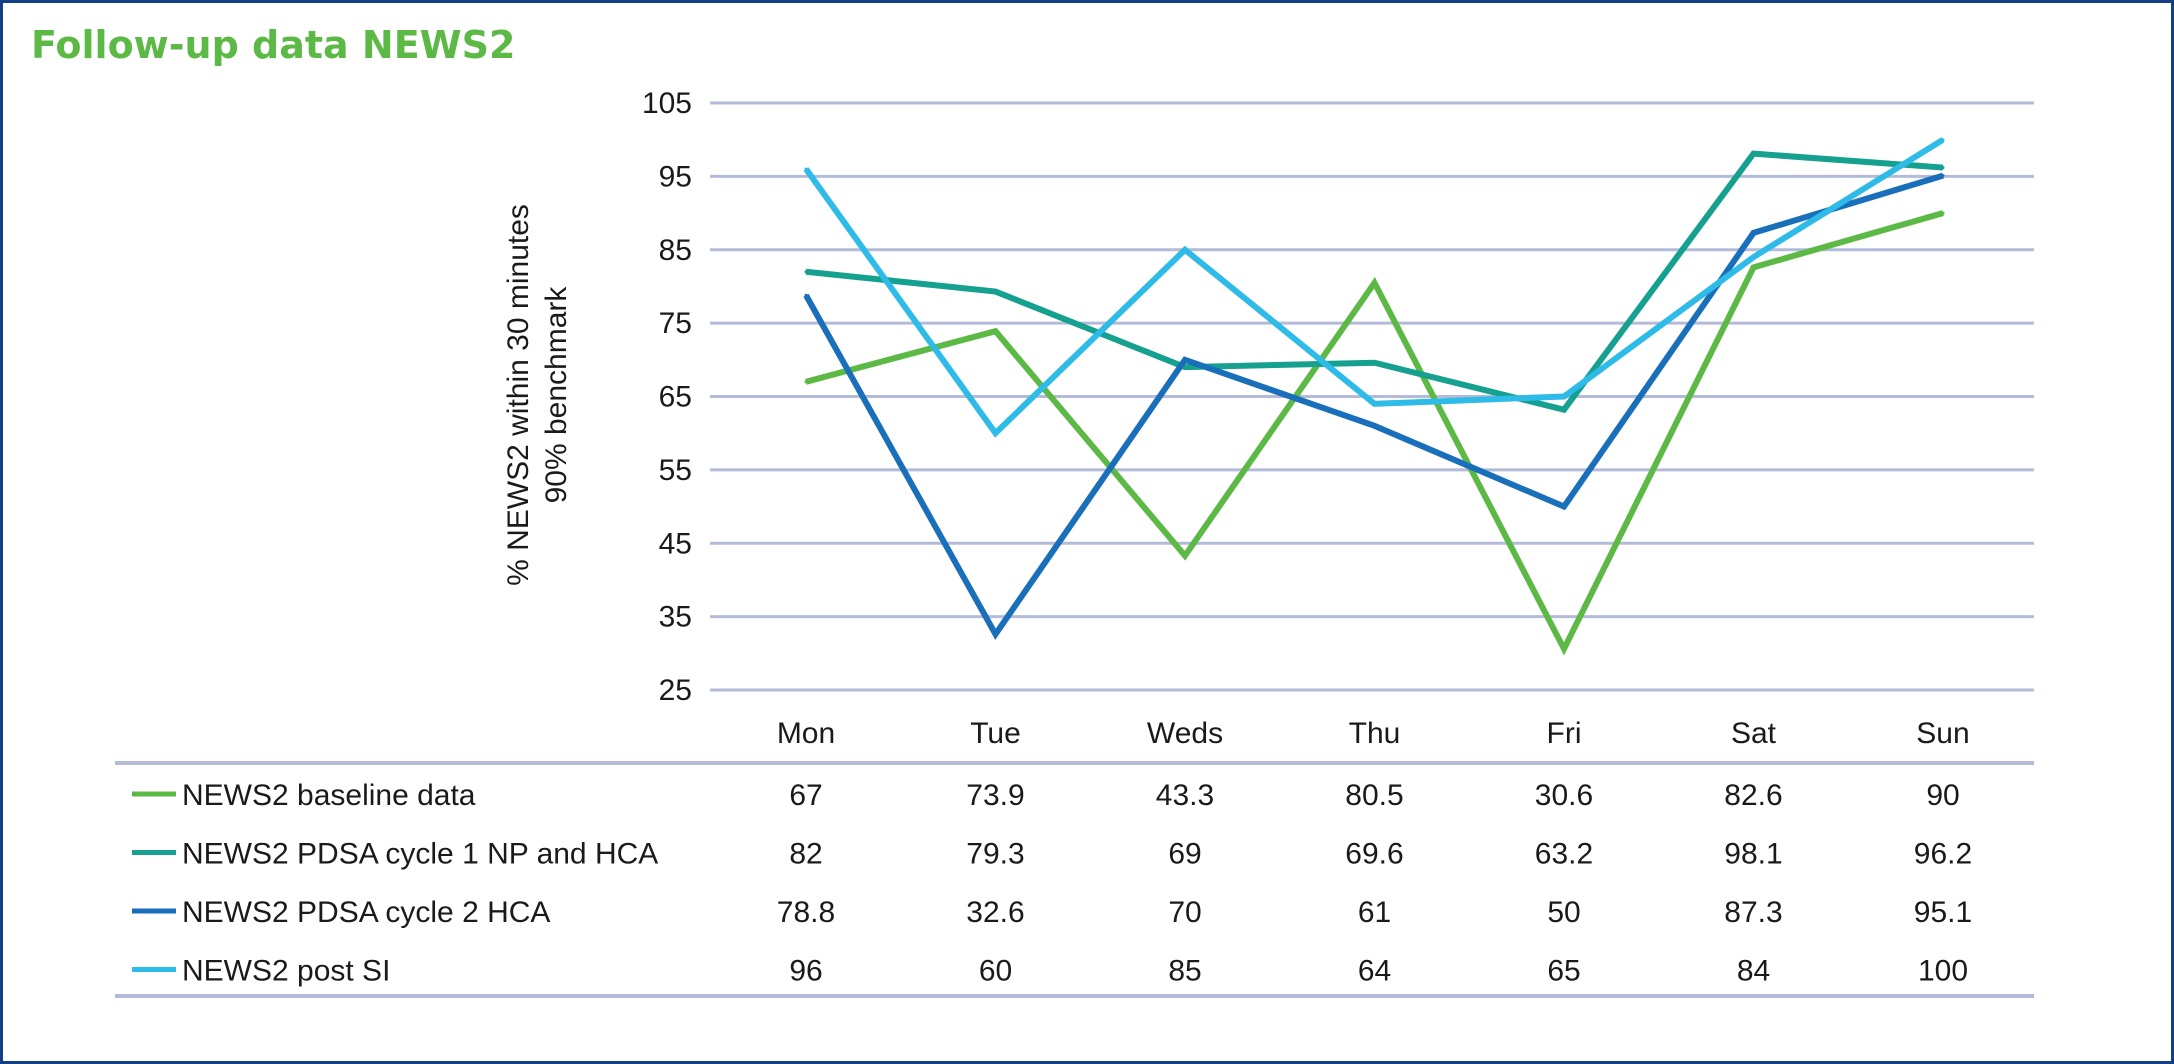 This screenshot has height=1064, width=2174. What do you see at coordinates (1753, 912) in the screenshot?
I see `table-cell: 87.3` at bounding box center [1753, 912].